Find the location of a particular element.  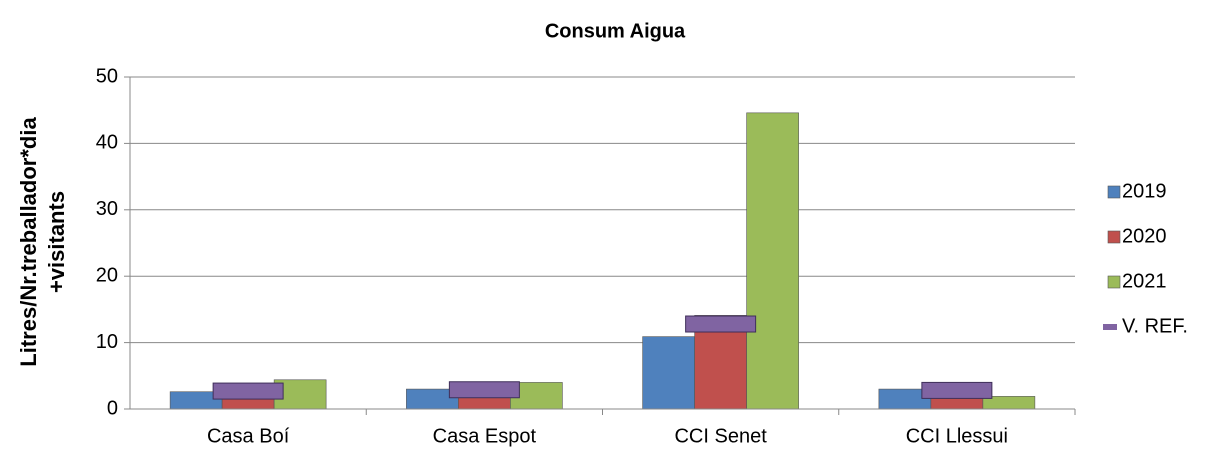

x-tick-label: CCI Llessui is located at coordinates (957, 436).